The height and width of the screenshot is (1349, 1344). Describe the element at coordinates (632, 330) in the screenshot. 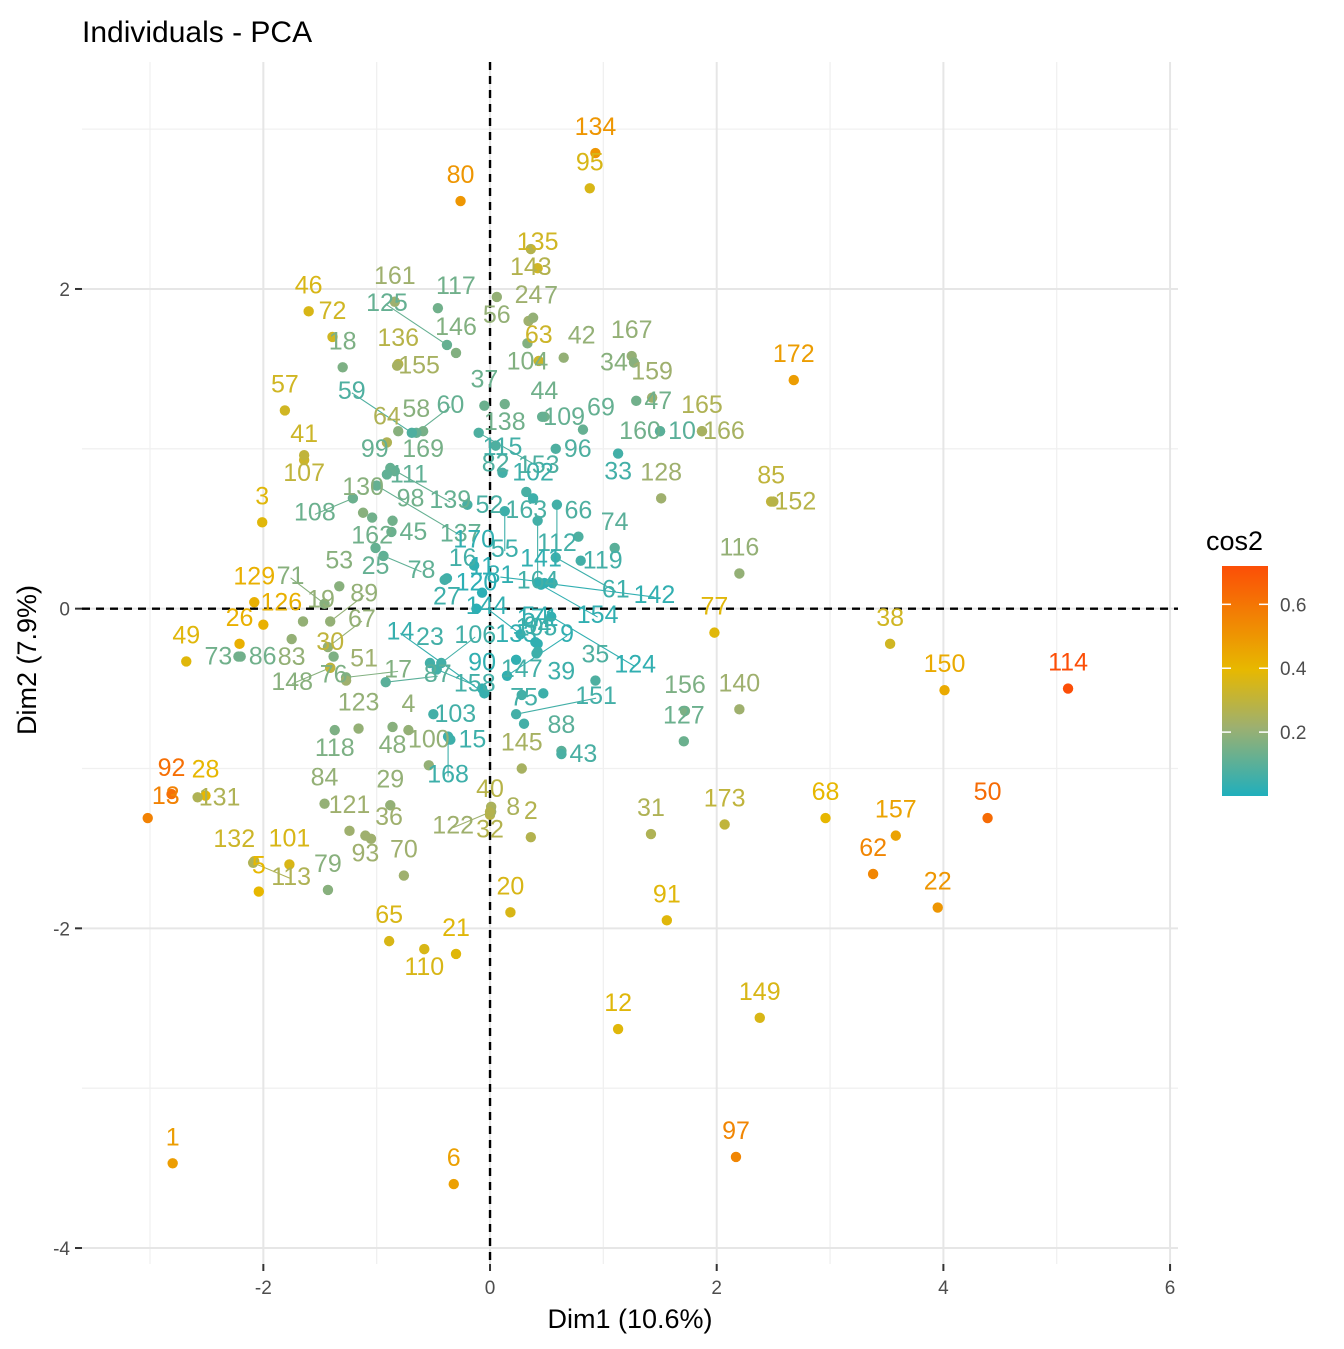

I see `point-label: 167` at that location.